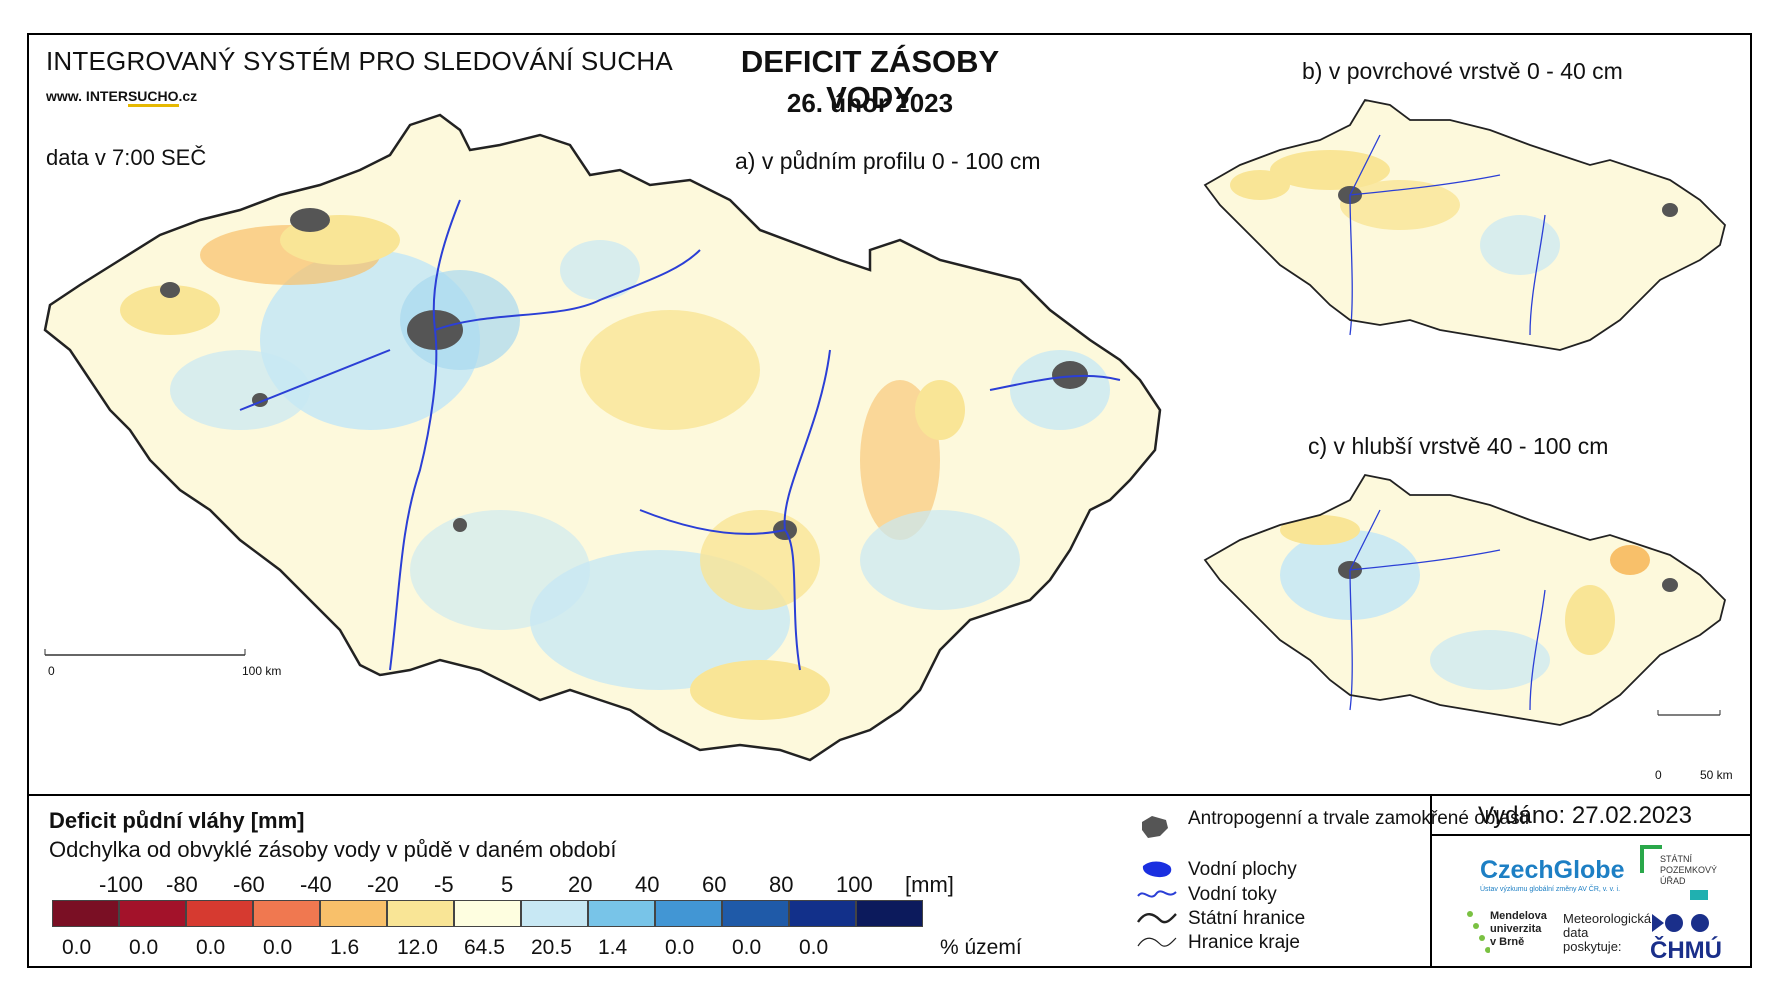 Image resolution: width=1772 pixels, height=1003 pixels. I want to click on state-border-icon, so click(1157, 918).